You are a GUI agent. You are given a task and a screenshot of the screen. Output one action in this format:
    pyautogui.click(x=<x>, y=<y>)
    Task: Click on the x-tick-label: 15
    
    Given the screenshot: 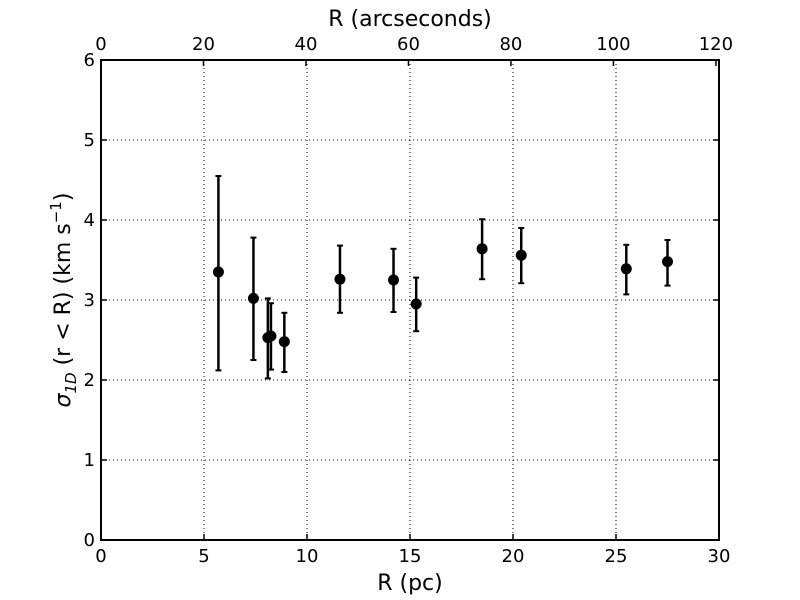 What is the action you would take?
    pyautogui.click(x=410, y=556)
    